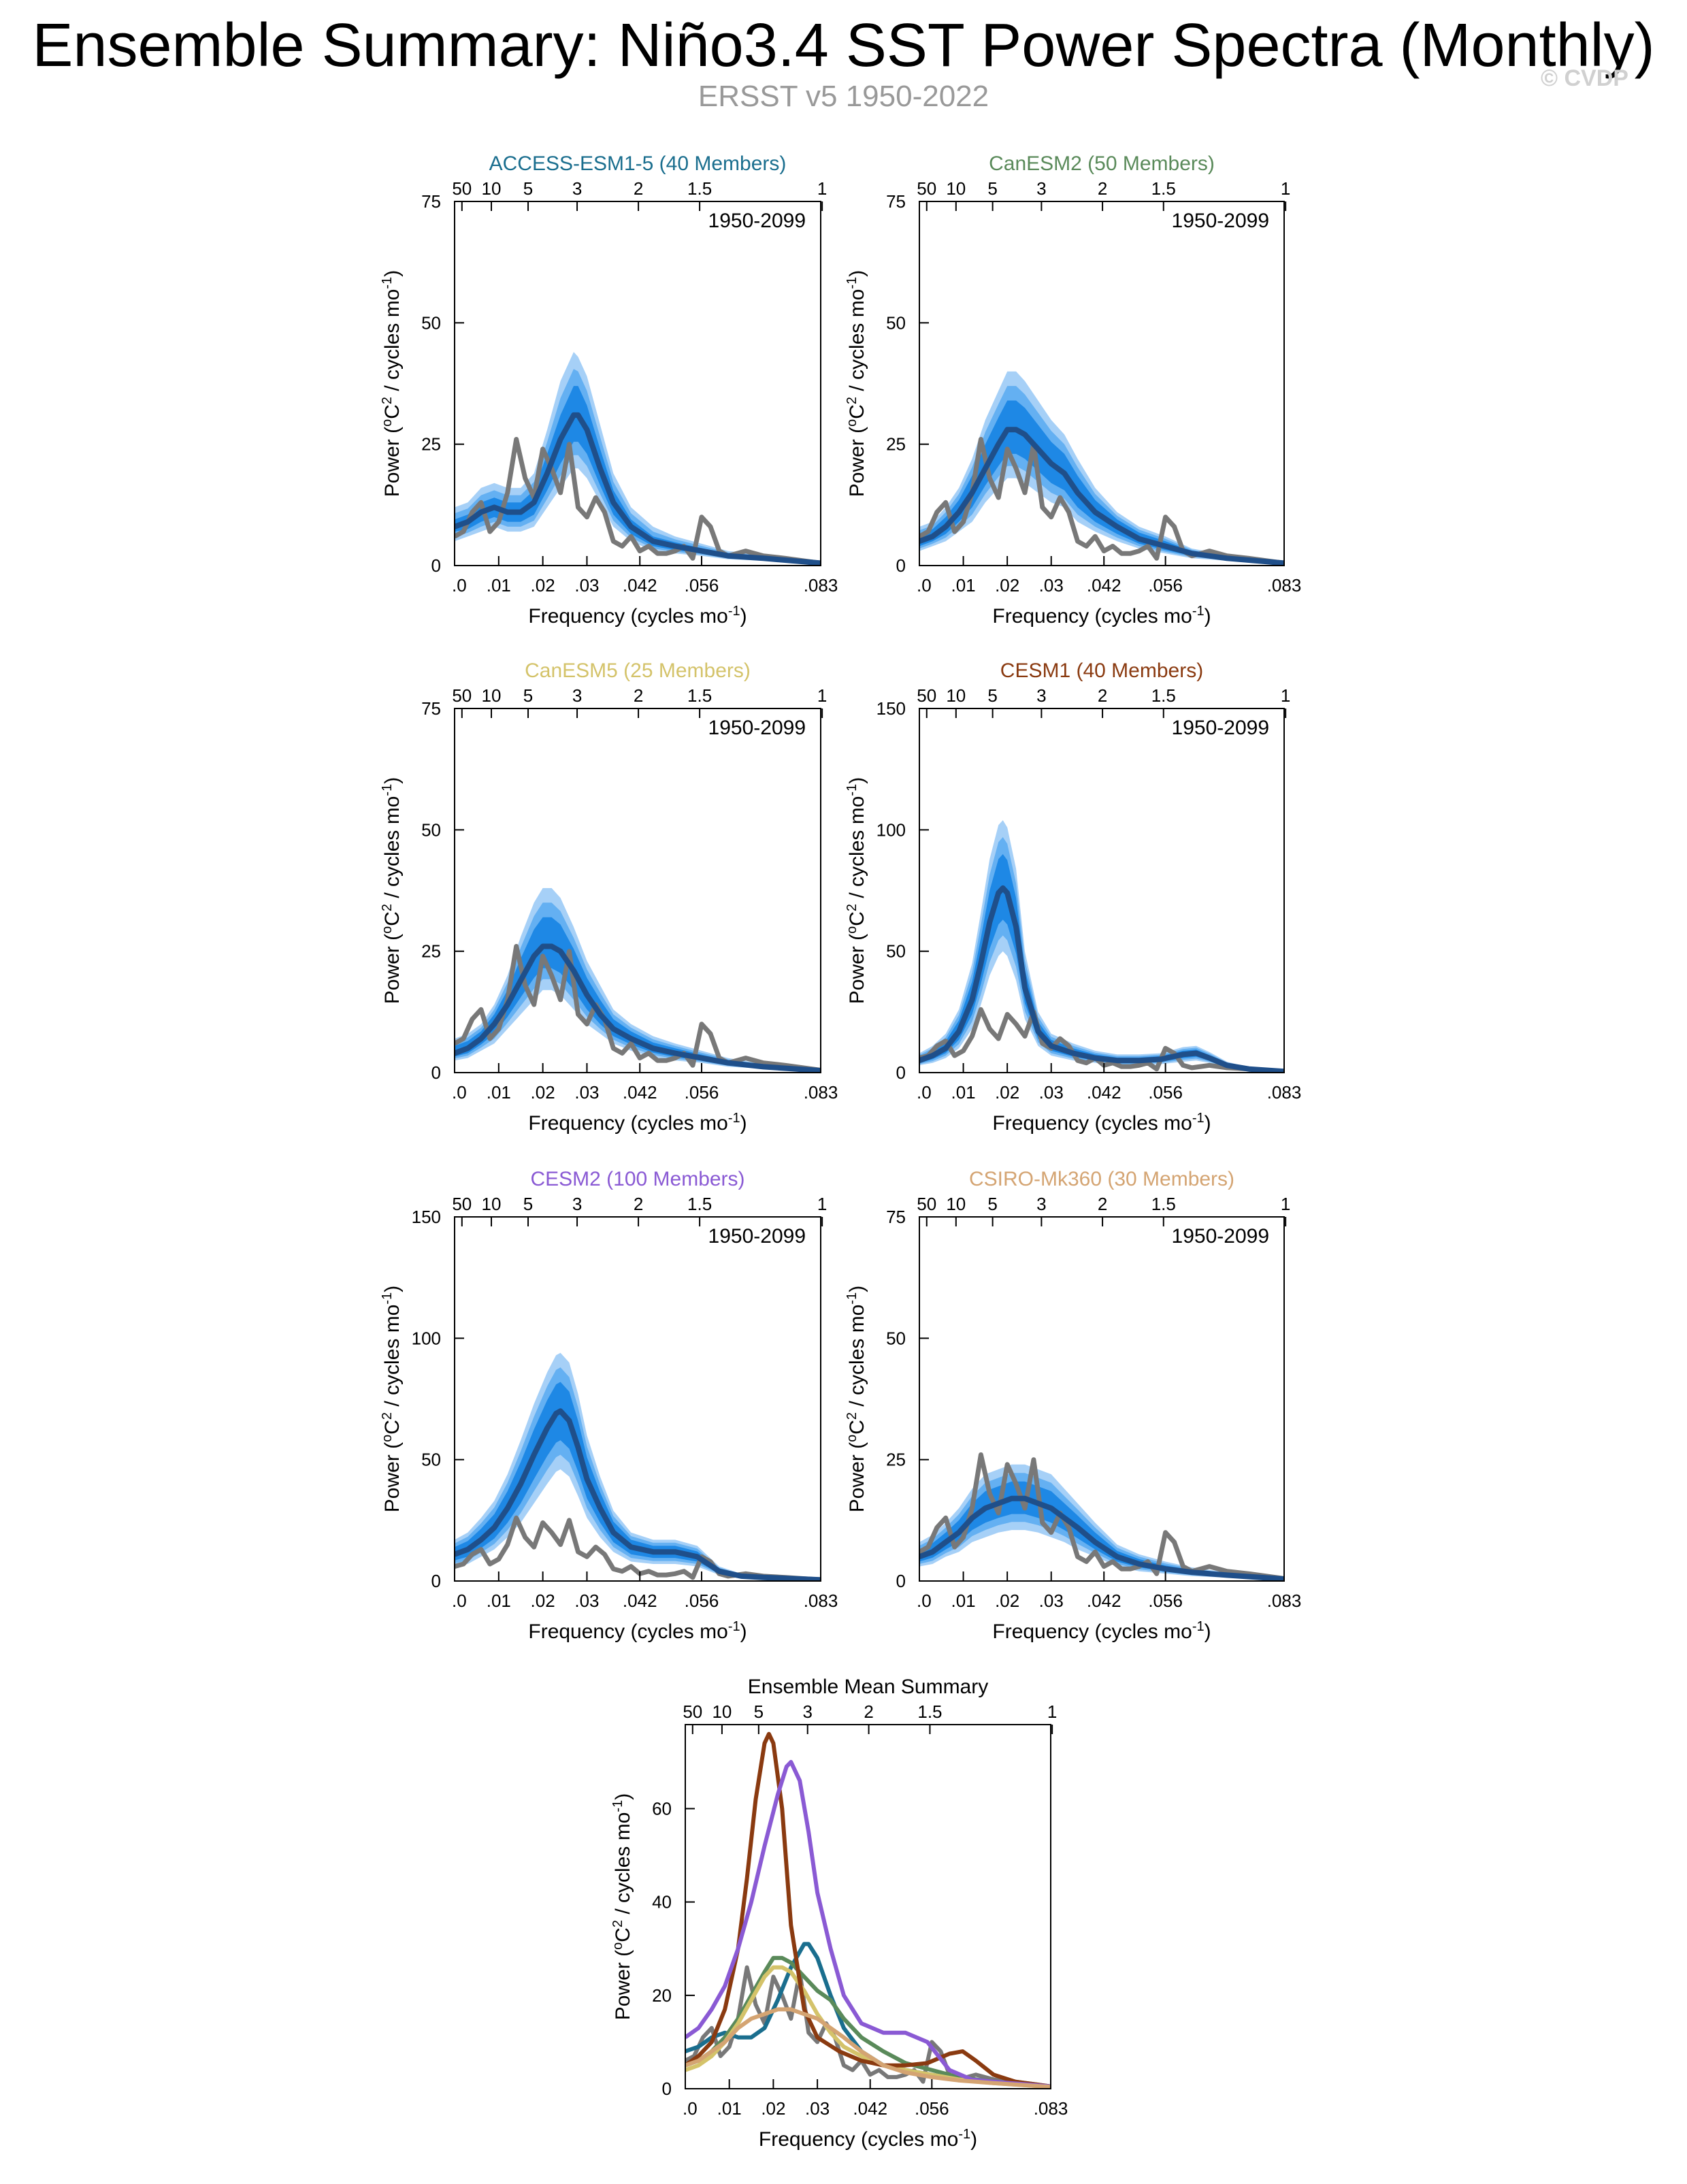 The height and width of the screenshot is (2184, 1687). Describe the element at coordinates (499, 1601) in the screenshot. I see `x-tick-label: .01` at that location.